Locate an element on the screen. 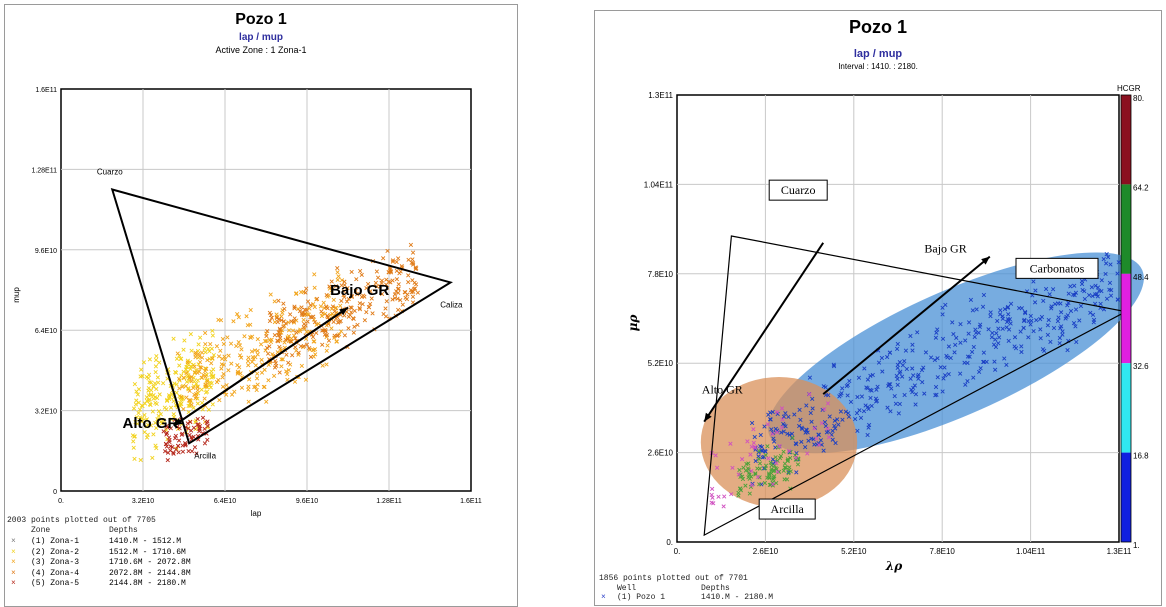 This screenshot has height=607, width=1166. label-arcilla-box is located at coordinates (787, 509).